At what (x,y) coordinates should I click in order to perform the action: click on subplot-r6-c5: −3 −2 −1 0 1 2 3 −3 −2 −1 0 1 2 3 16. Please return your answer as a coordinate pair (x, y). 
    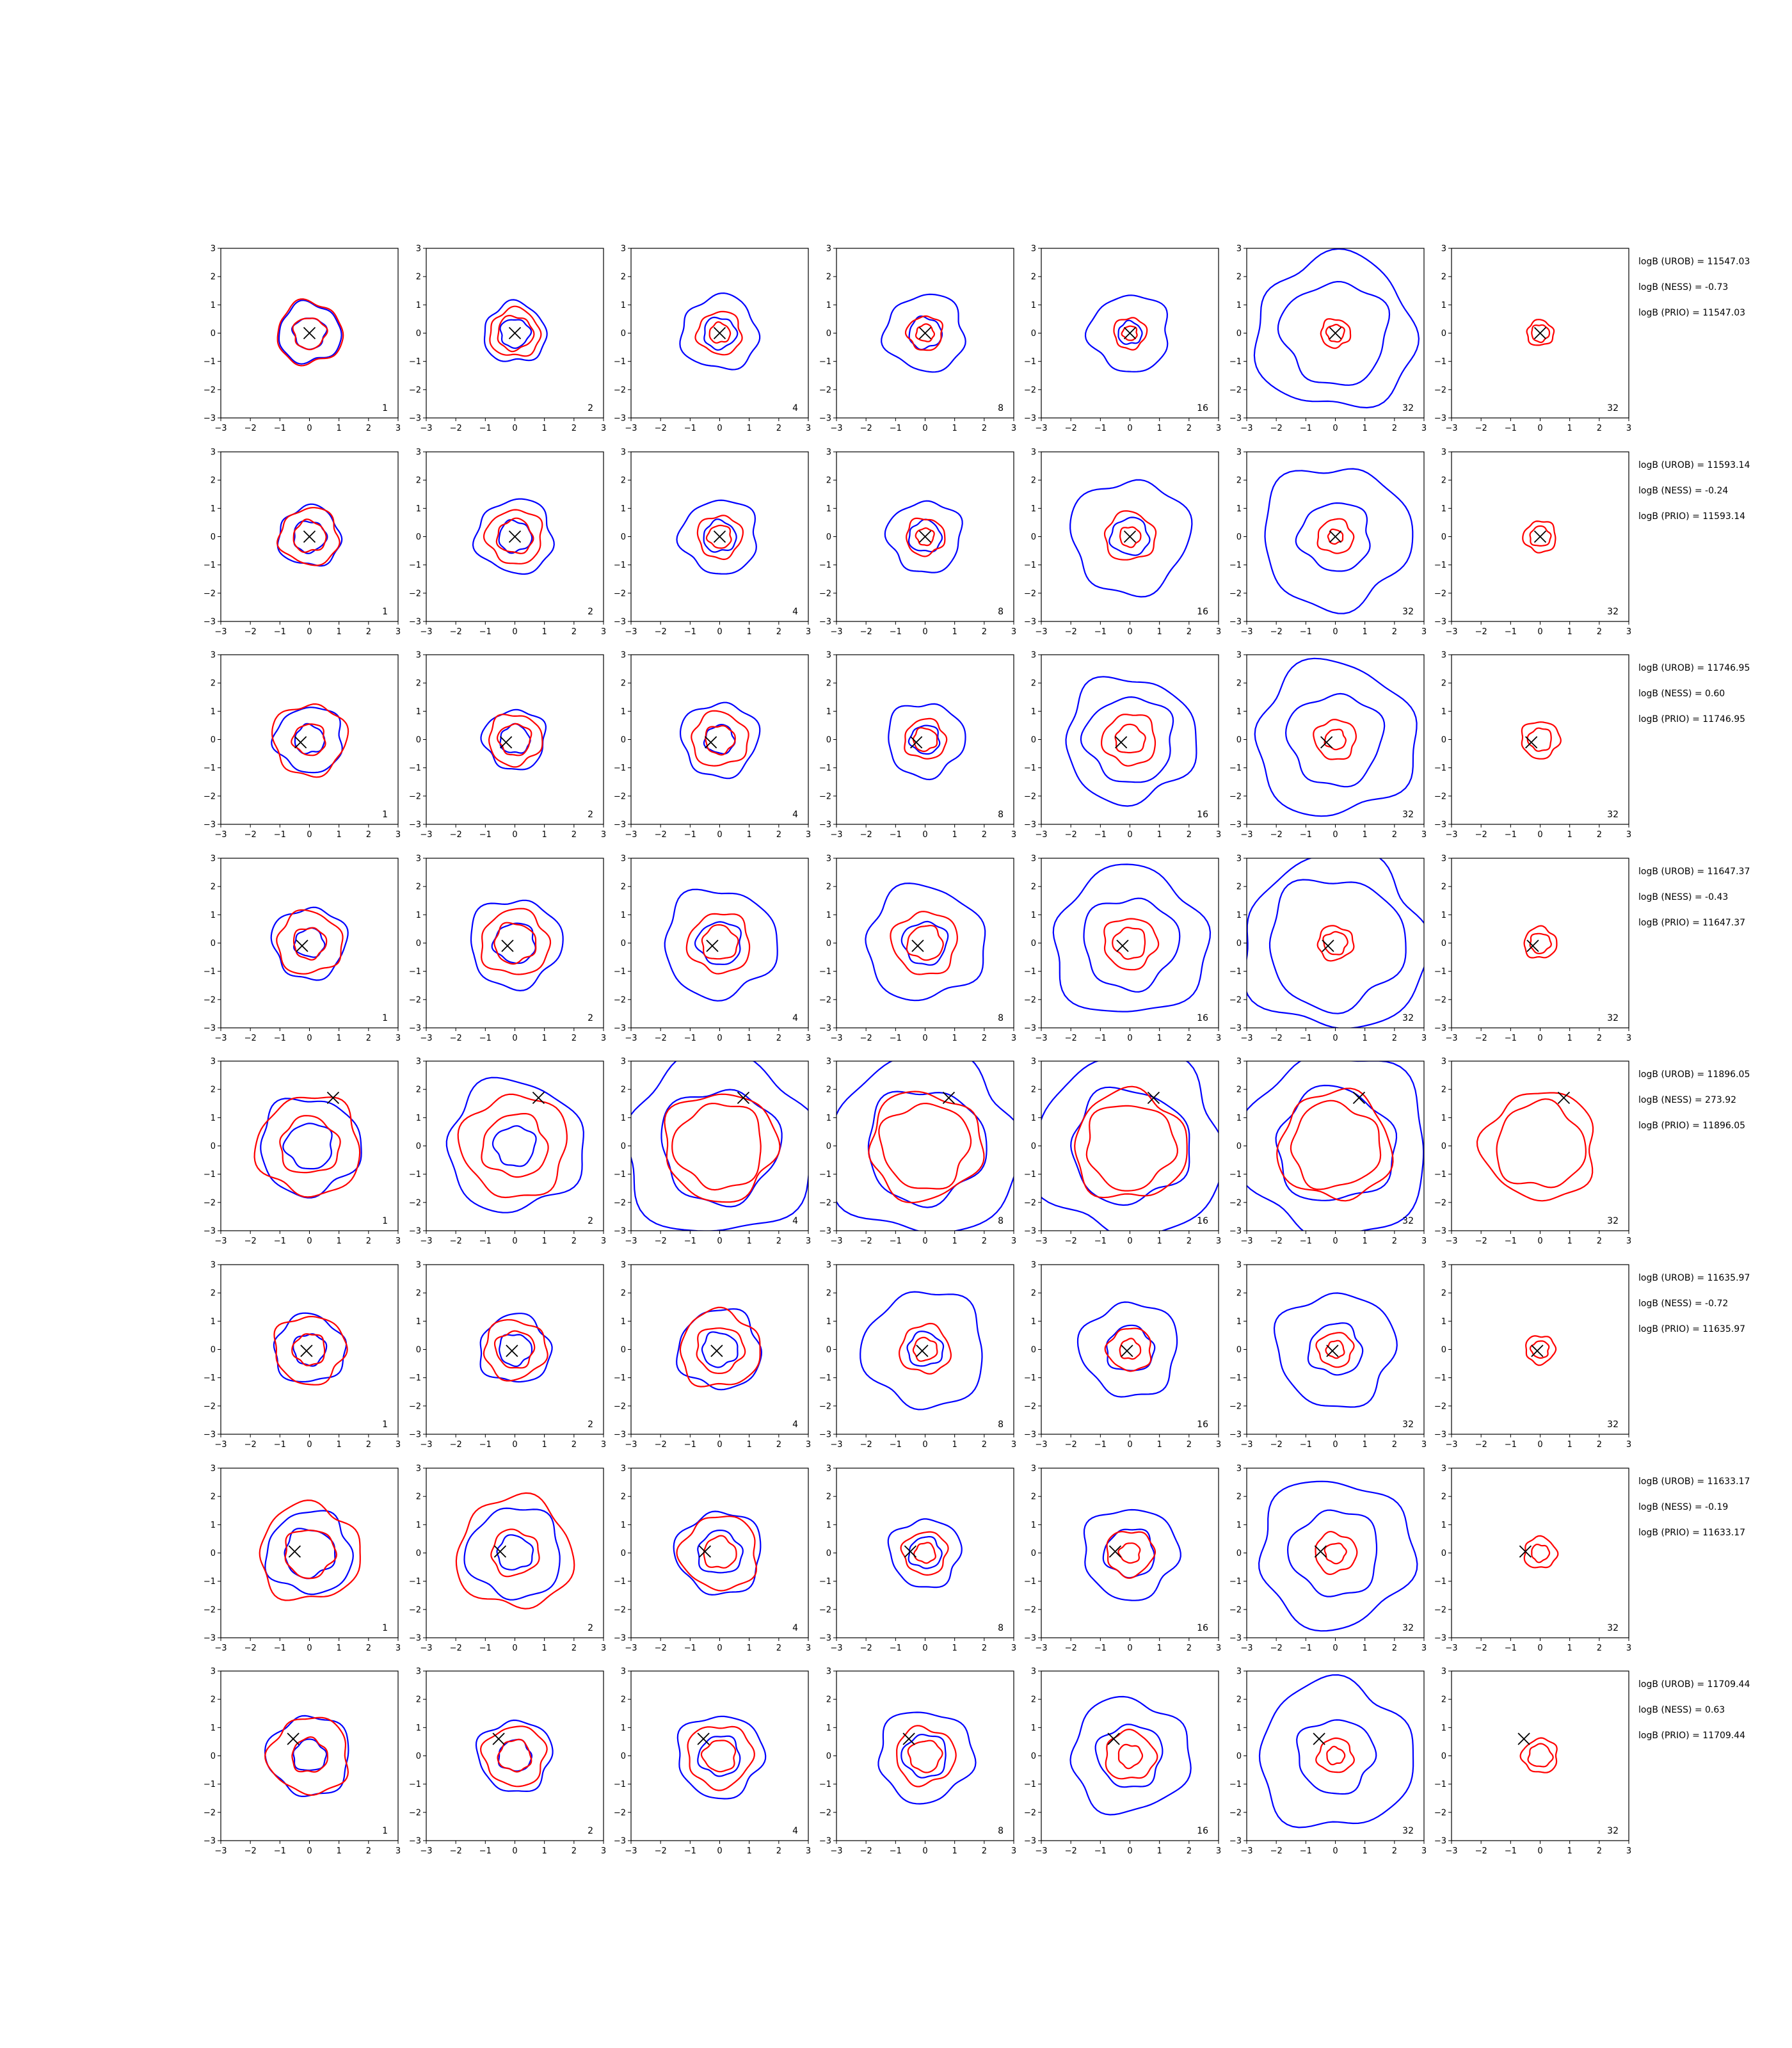
    Looking at the image, I should click on (1122, 1355).